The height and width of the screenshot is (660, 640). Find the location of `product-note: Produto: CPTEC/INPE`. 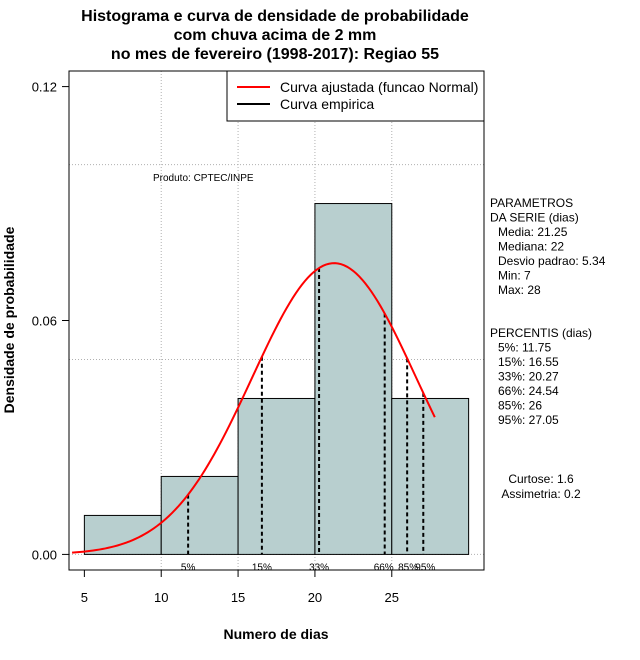

product-note: Produto: CPTEC/INPE is located at coordinates (203, 178).